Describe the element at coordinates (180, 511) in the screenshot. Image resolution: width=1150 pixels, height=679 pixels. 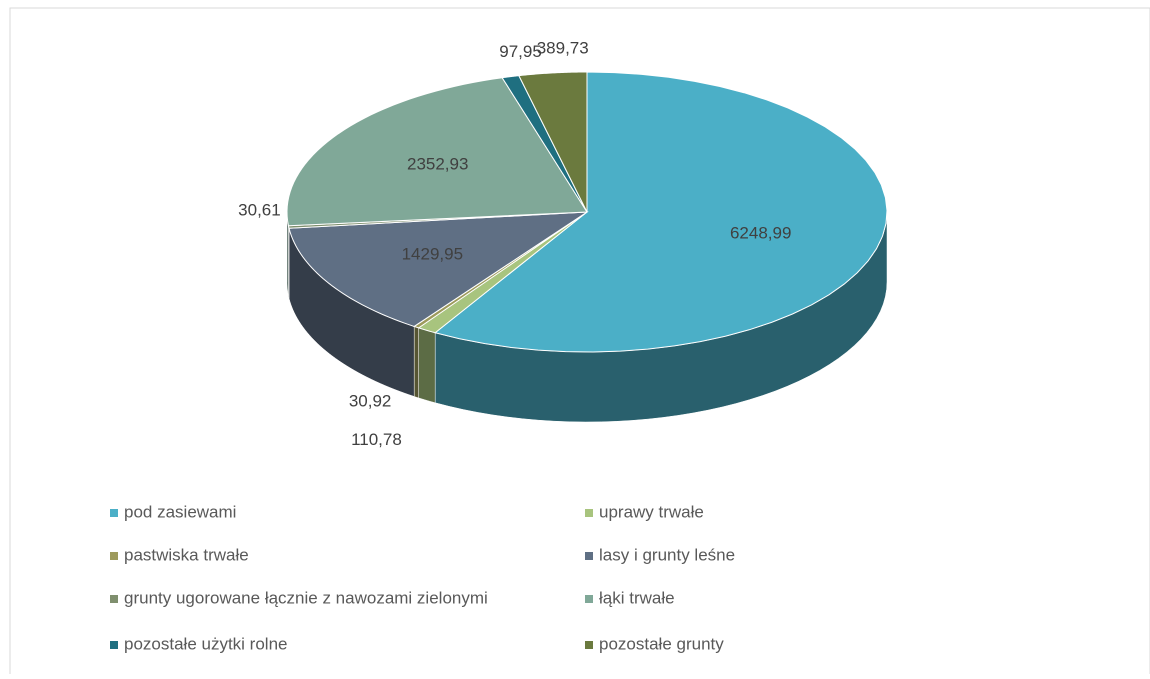
I see `legend-label: pod zasiewami` at that location.